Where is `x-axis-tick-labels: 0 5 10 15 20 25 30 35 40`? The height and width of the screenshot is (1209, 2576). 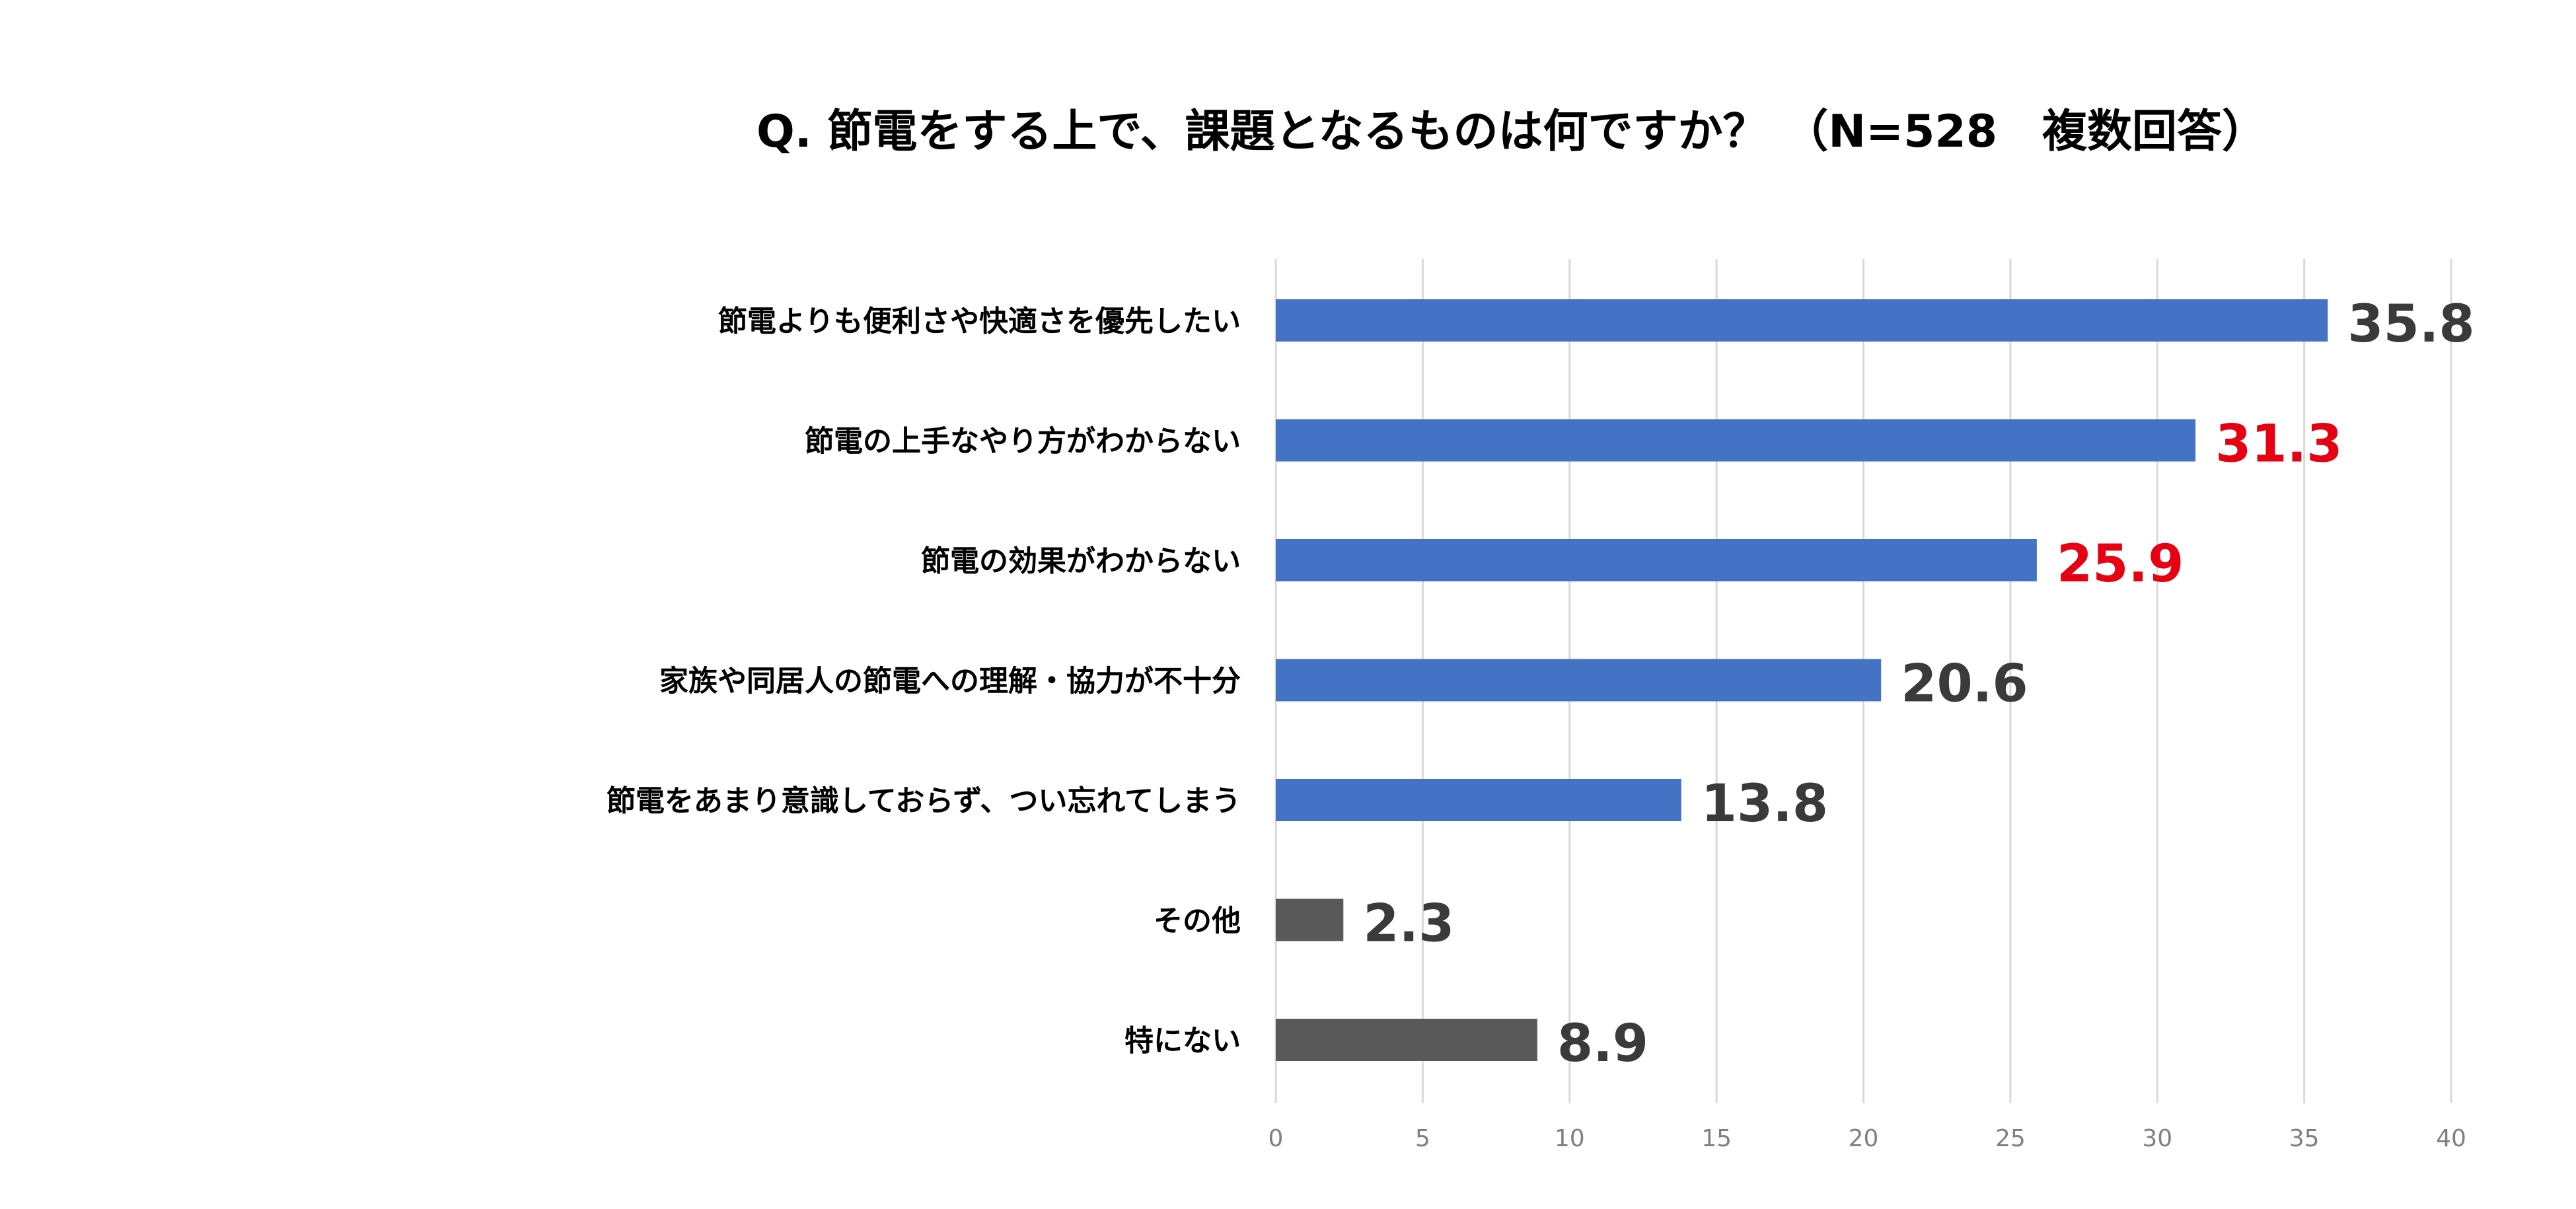 x-axis-tick-labels: 0 5 10 15 20 25 30 35 40 is located at coordinates (1867, 1139).